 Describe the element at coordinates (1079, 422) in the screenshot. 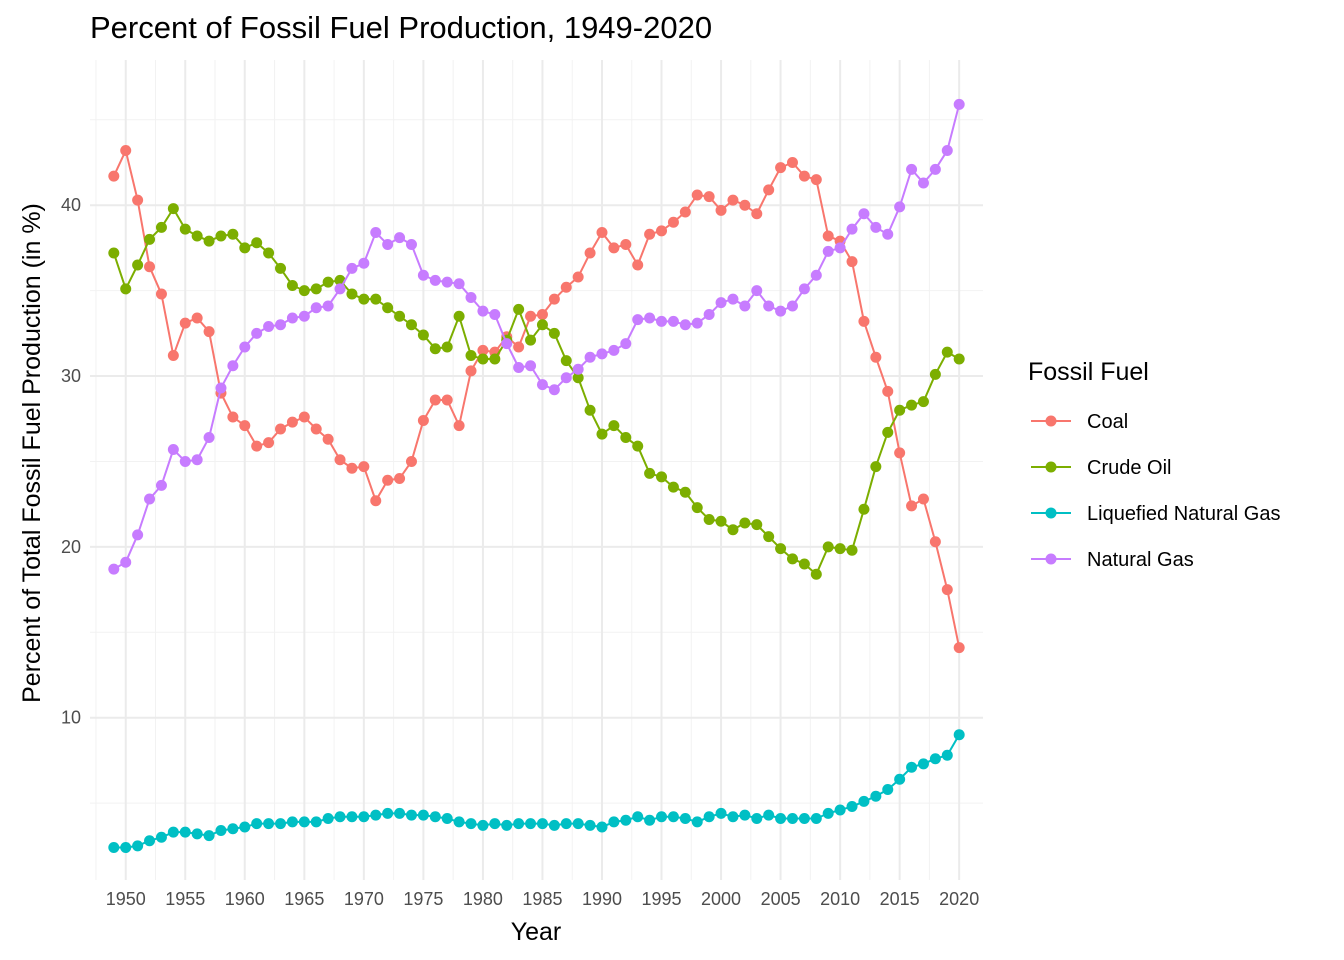

I see `legend-item-coal: Coal` at that location.